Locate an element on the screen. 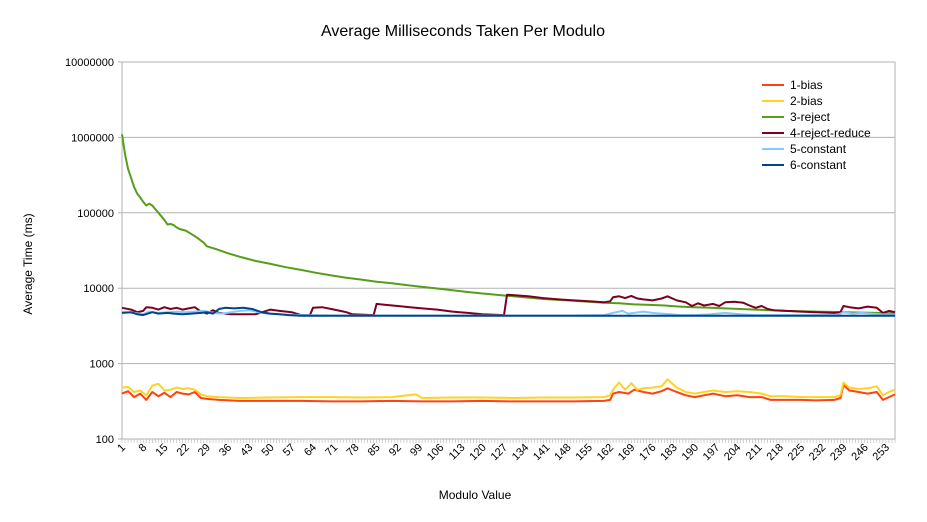  y-tick-label: 100 is located at coordinates (105, 440).